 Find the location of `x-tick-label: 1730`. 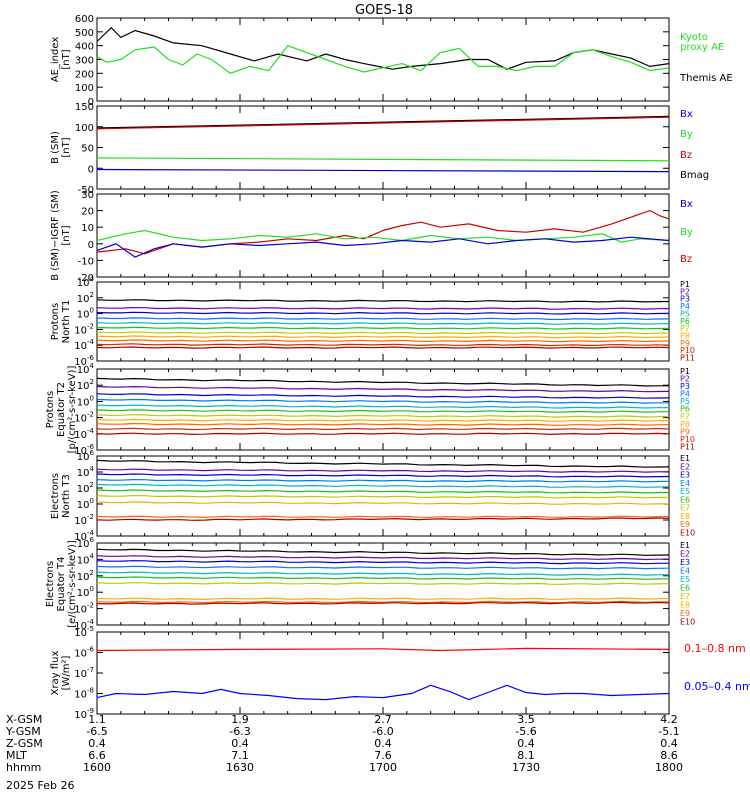

x-tick-label: 1730 is located at coordinates (526, 767).